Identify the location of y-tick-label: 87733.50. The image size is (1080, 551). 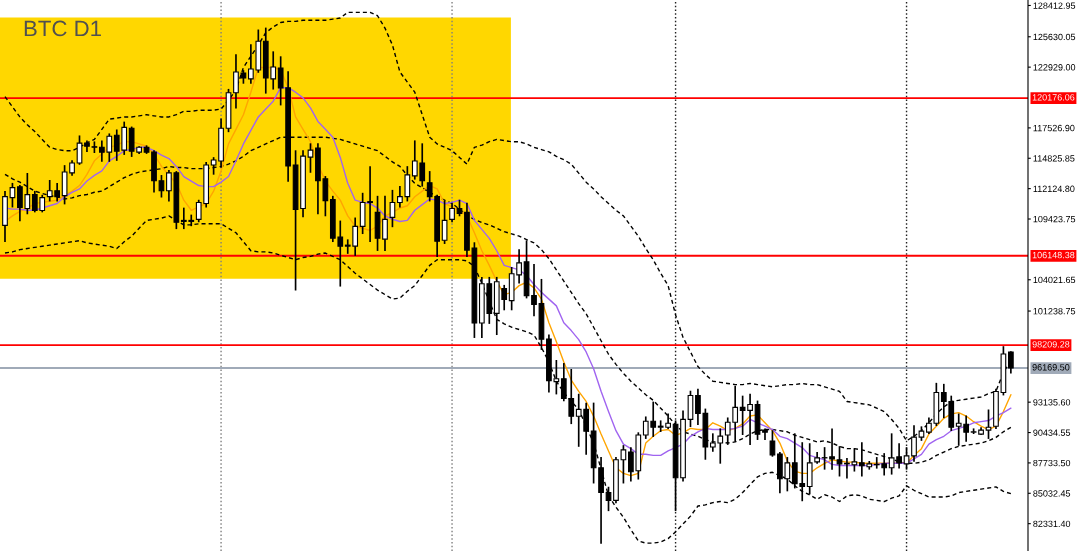
(1052, 463).